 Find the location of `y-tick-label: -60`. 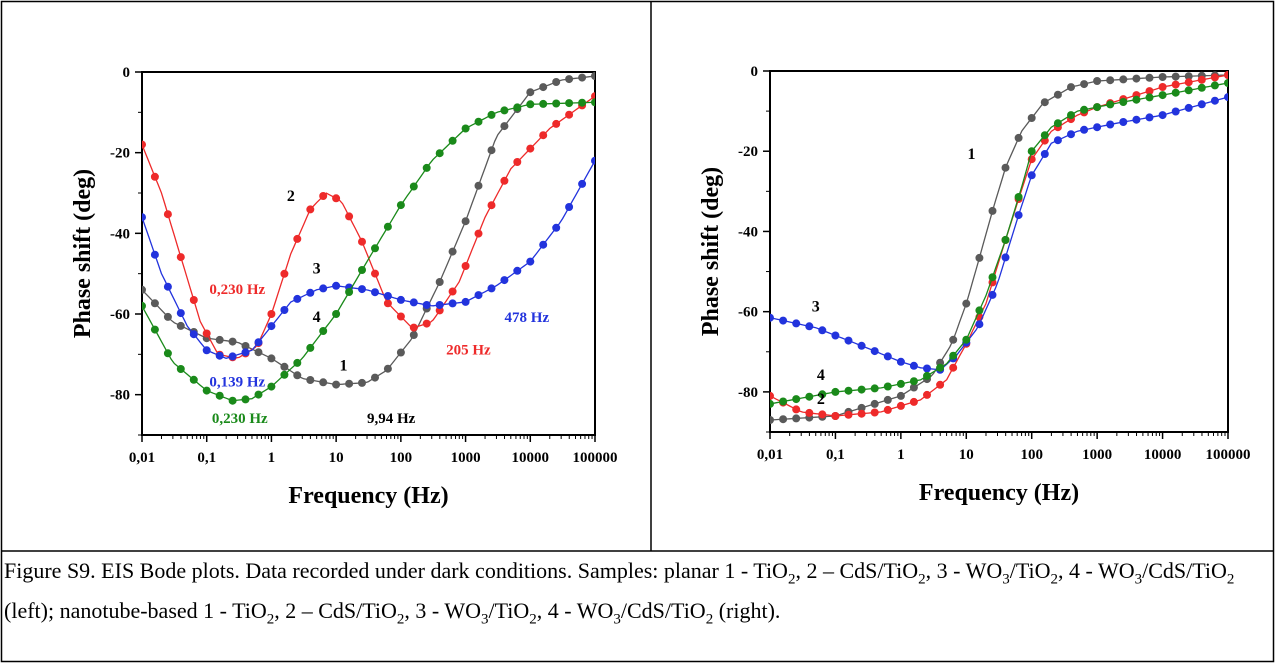

y-tick-label: -60 is located at coordinates (748, 313).